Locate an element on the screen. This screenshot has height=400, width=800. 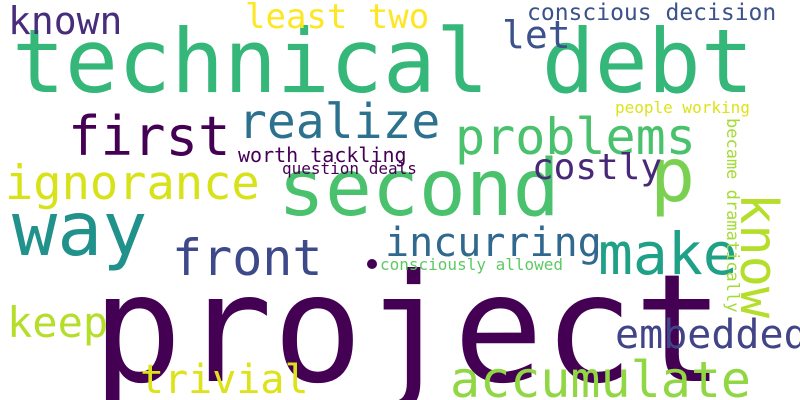
word-second: second is located at coordinates (419, 189).